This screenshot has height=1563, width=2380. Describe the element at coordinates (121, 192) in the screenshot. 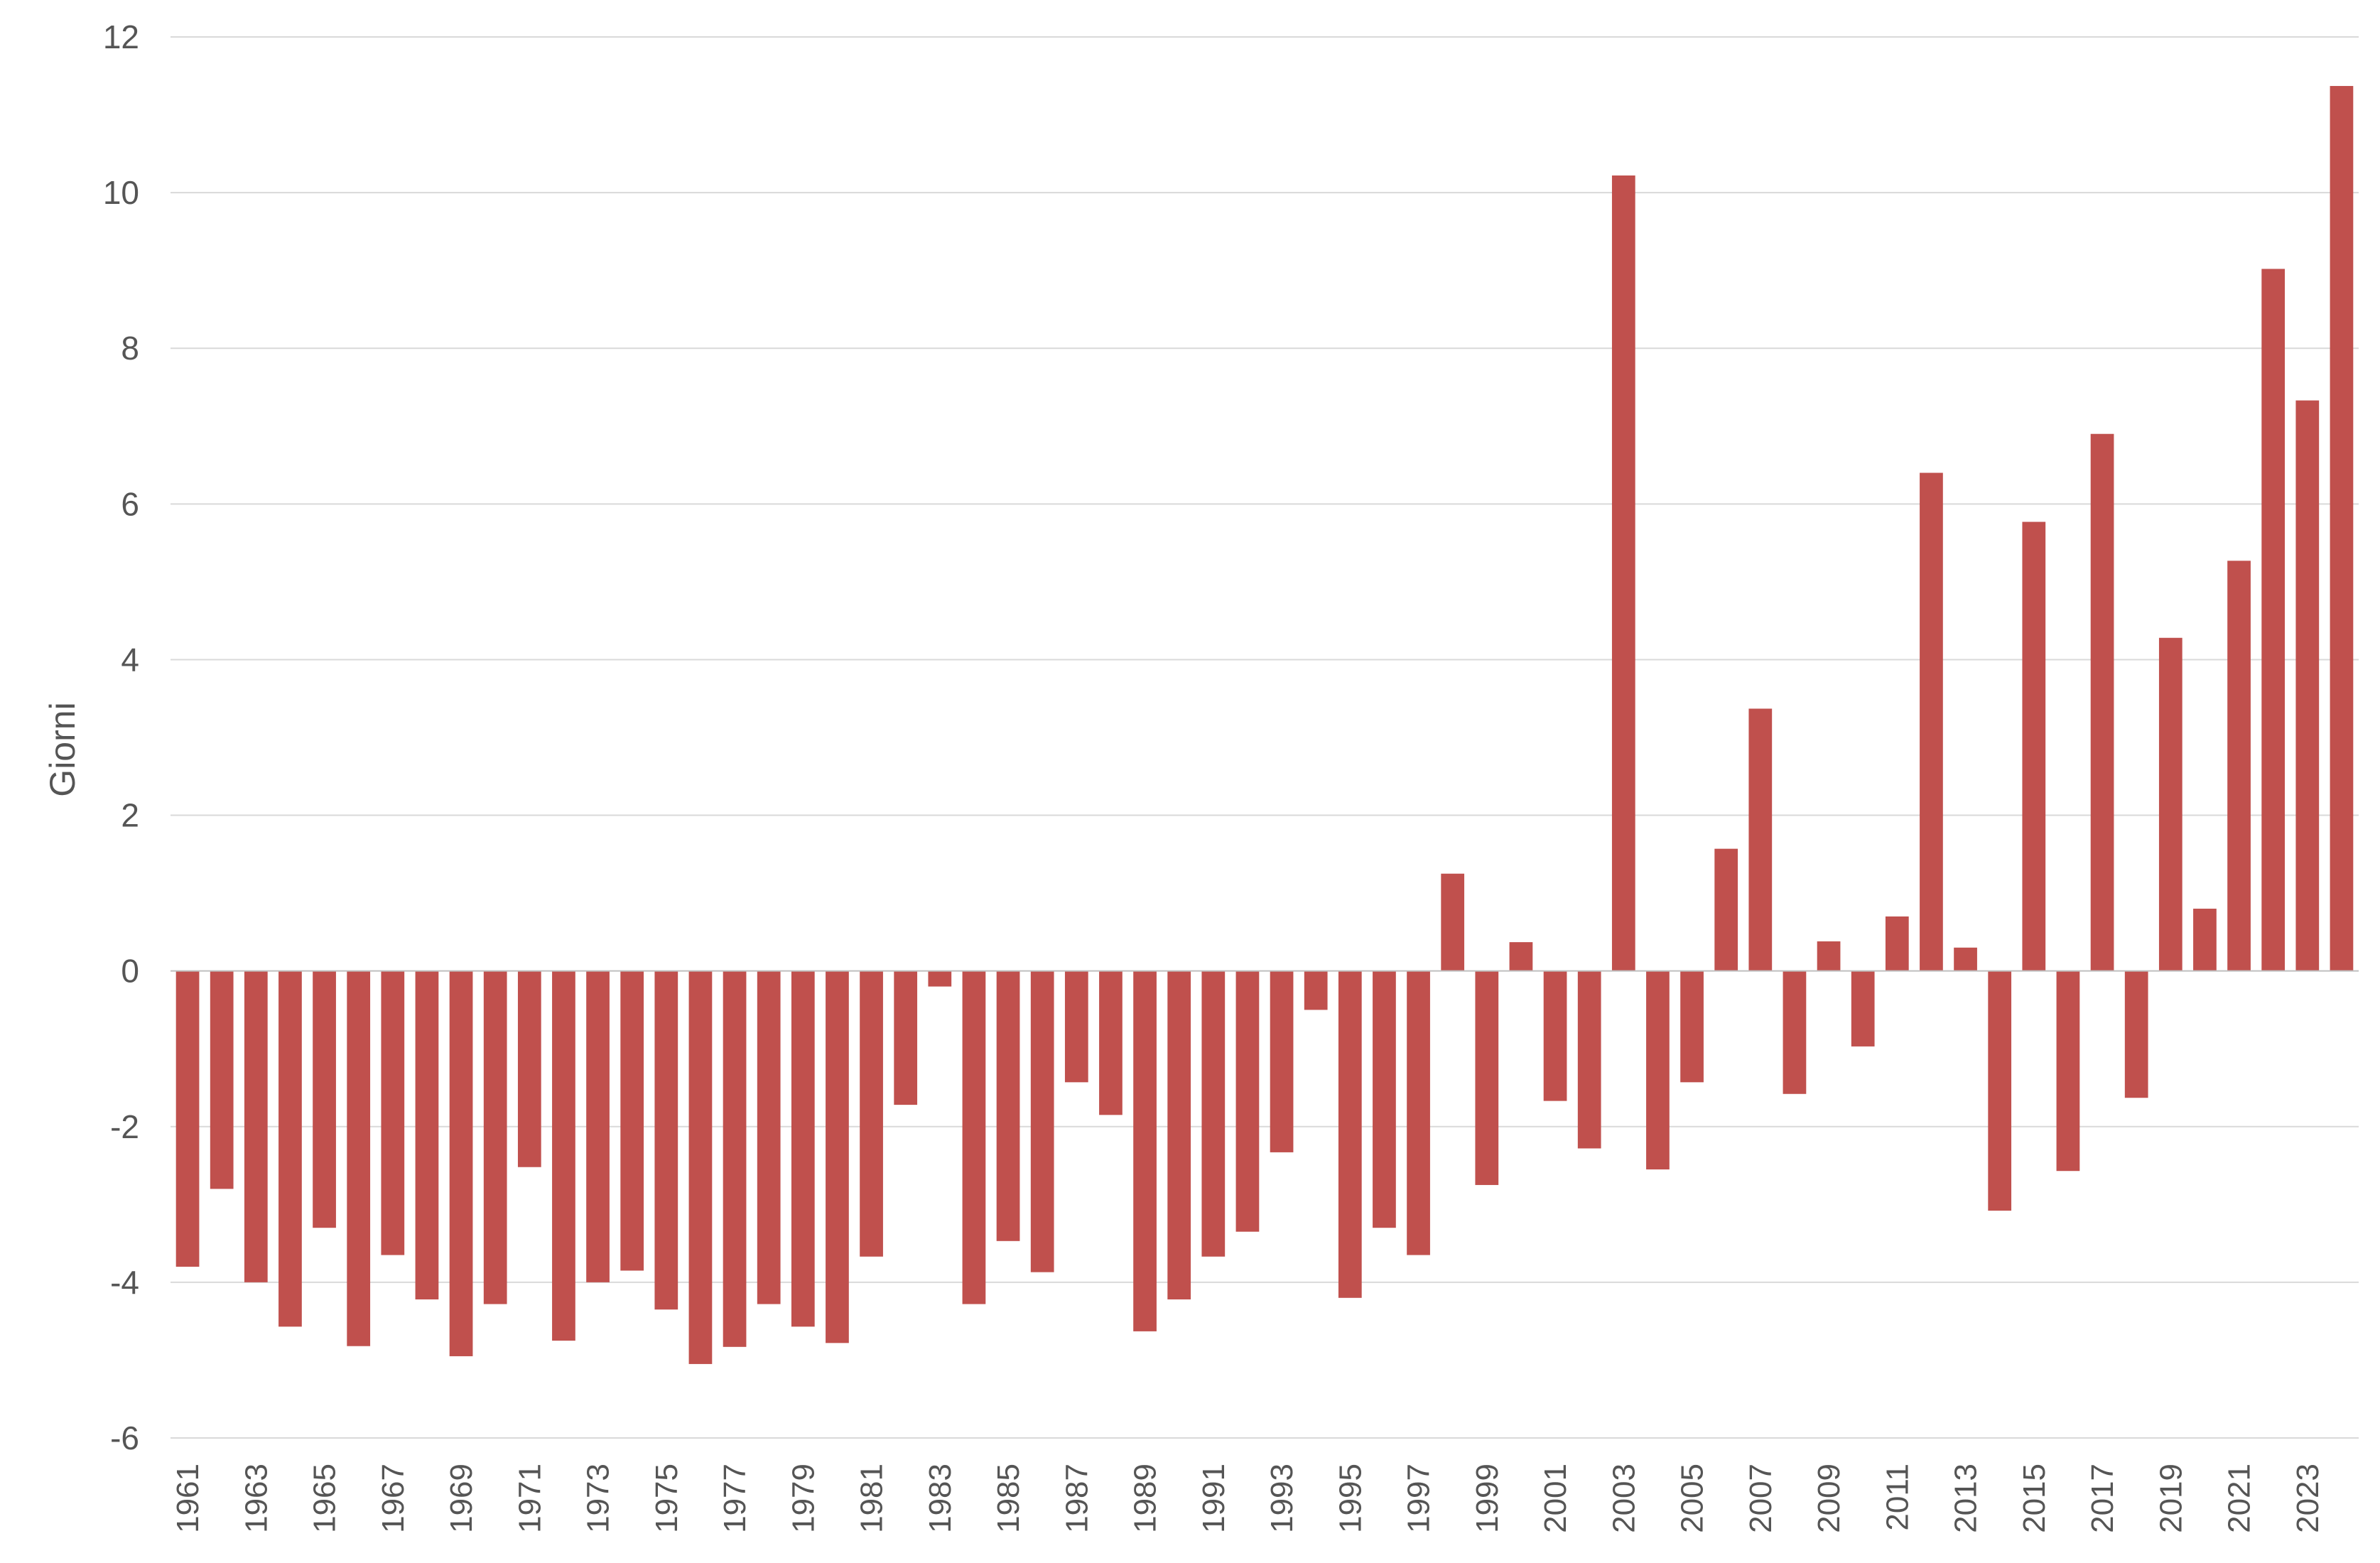

I see `y-tick-label: 10` at that location.